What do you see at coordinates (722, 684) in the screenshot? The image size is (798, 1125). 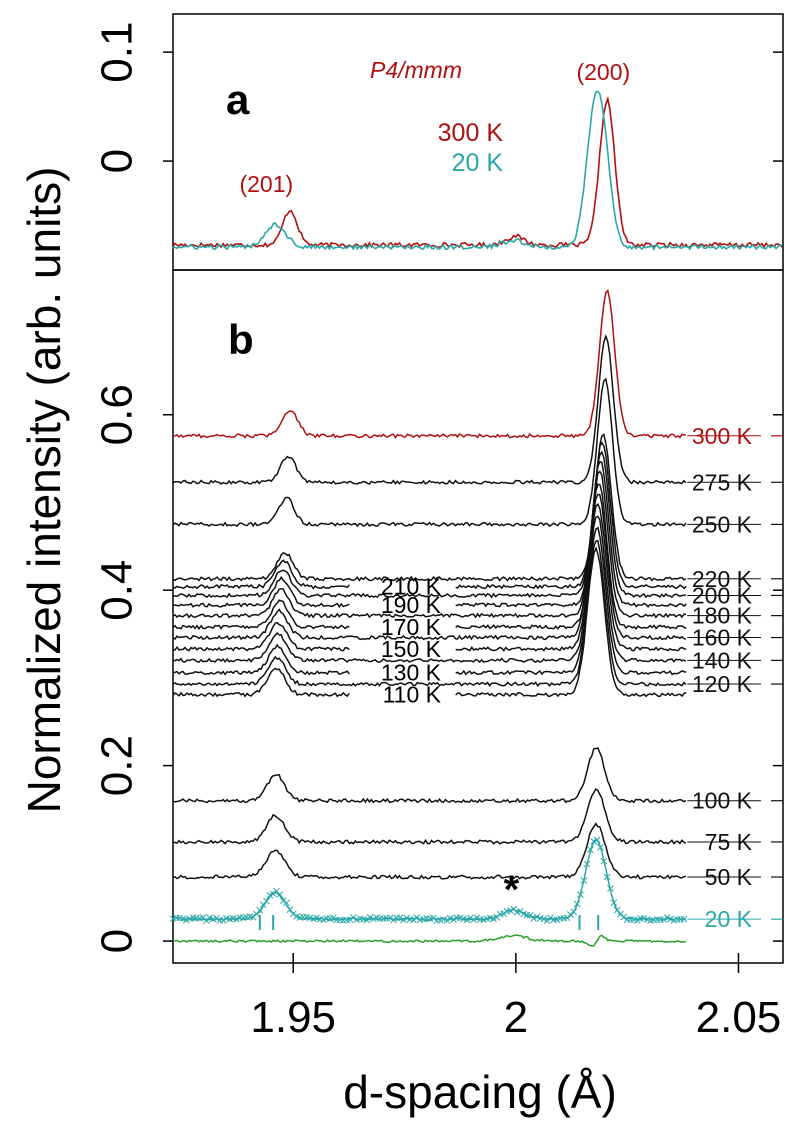 I see `temp-label: 120 K` at bounding box center [722, 684].